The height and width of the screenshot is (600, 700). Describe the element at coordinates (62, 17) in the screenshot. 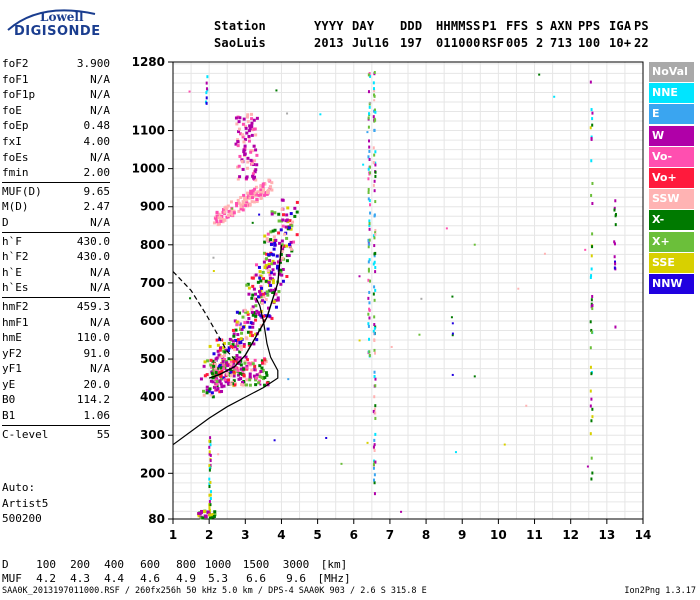

I see `logo-line1: Lowell` at that location.